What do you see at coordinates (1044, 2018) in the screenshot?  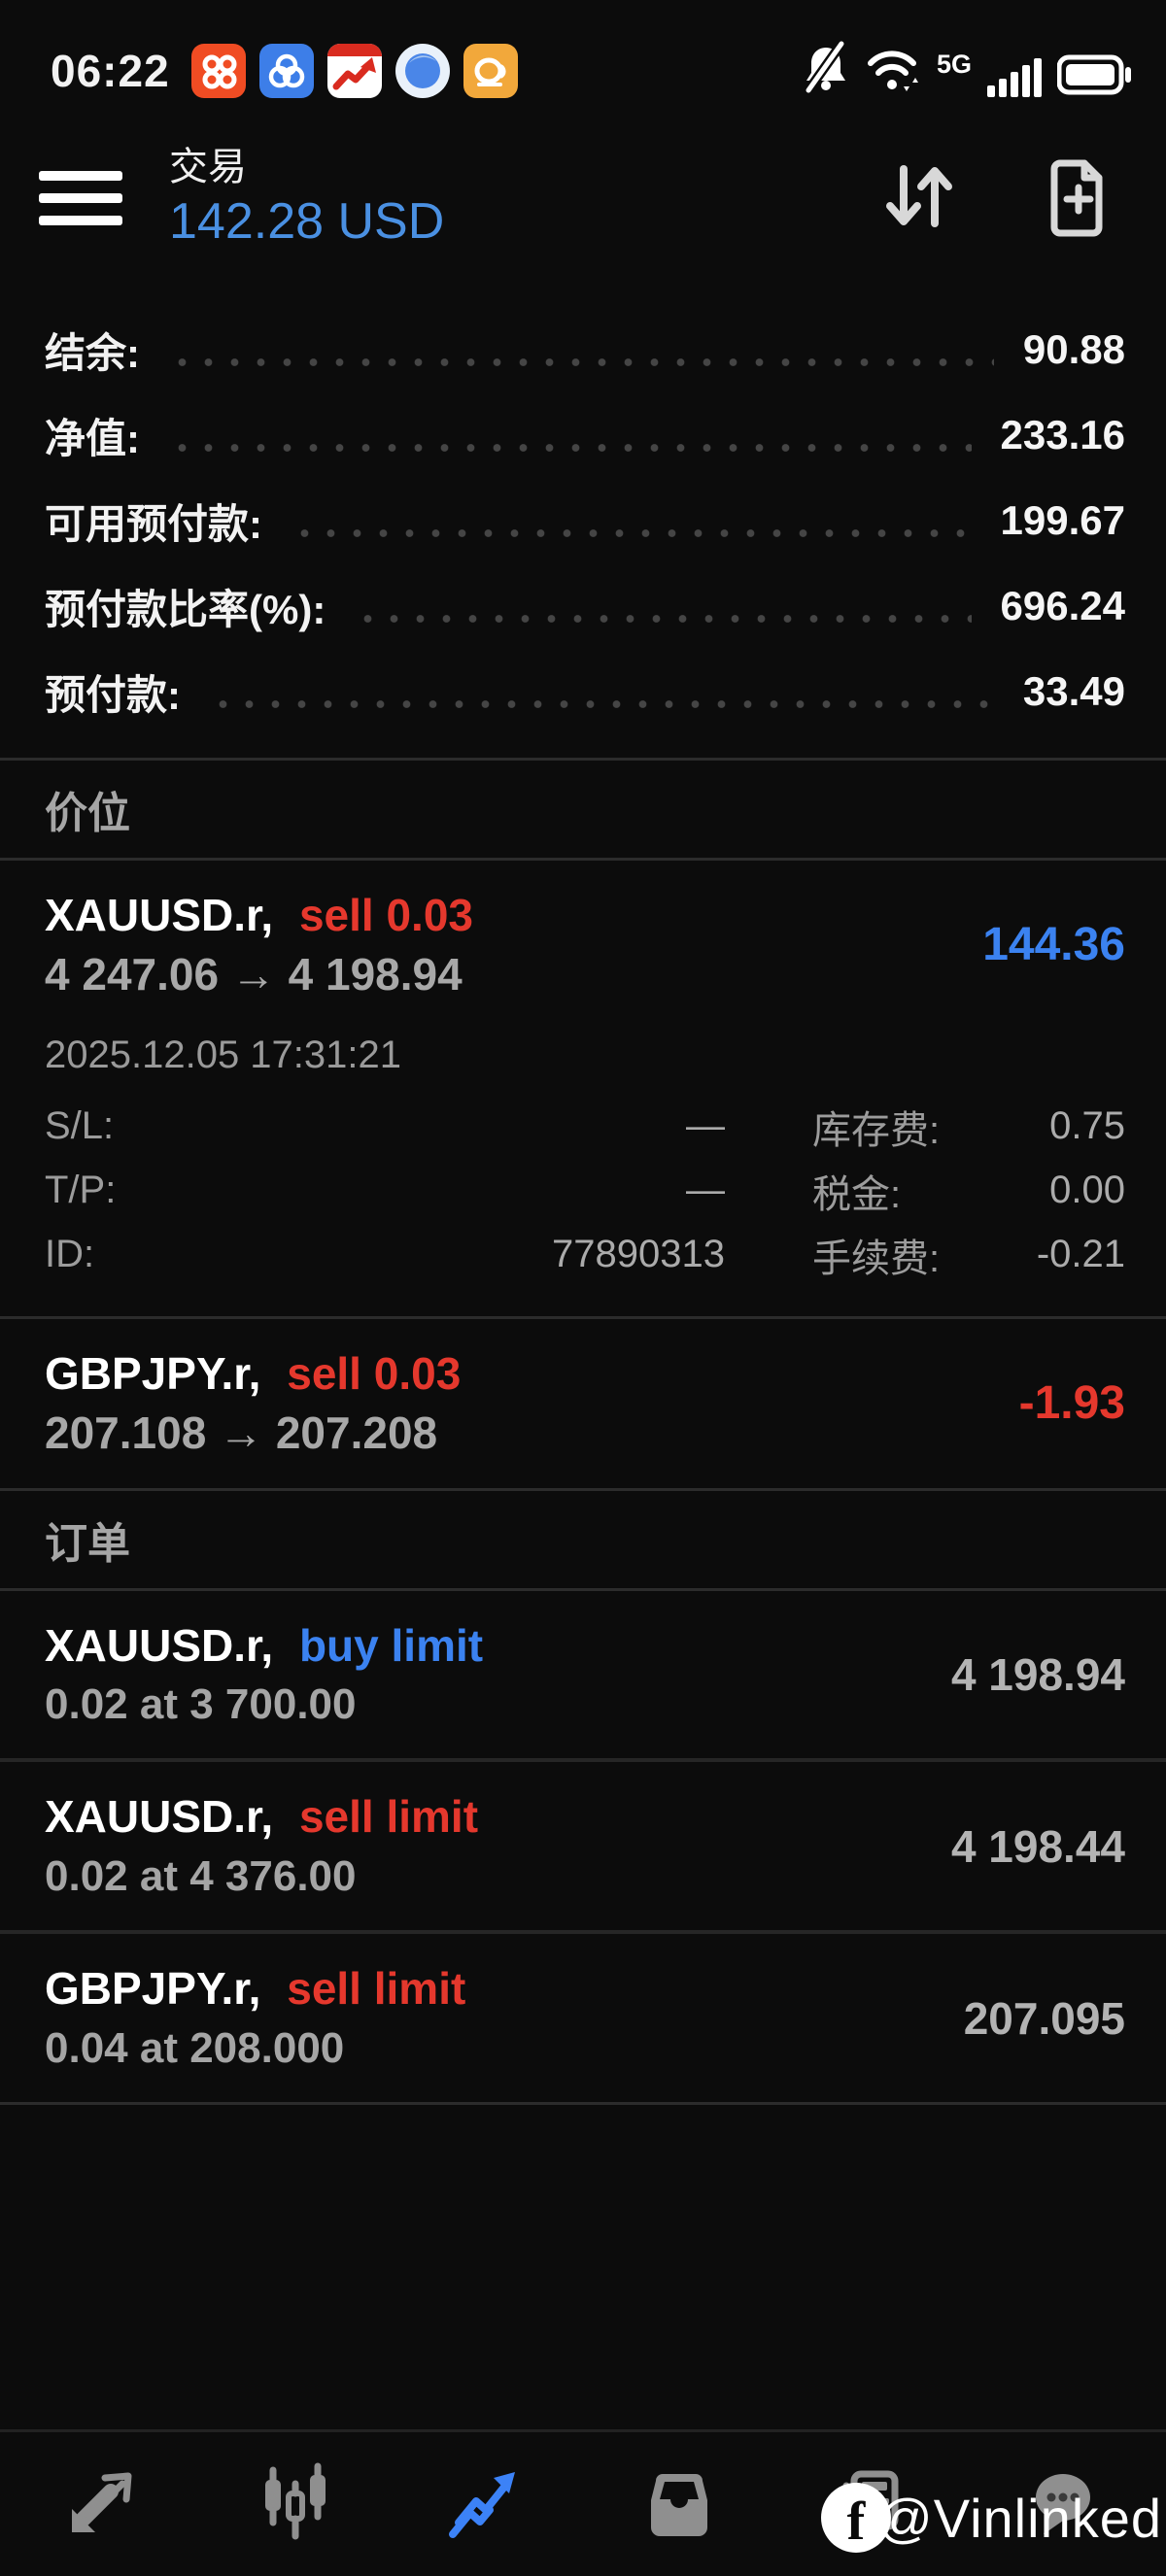 I see `order-current-price: 207.095` at bounding box center [1044, 2018].